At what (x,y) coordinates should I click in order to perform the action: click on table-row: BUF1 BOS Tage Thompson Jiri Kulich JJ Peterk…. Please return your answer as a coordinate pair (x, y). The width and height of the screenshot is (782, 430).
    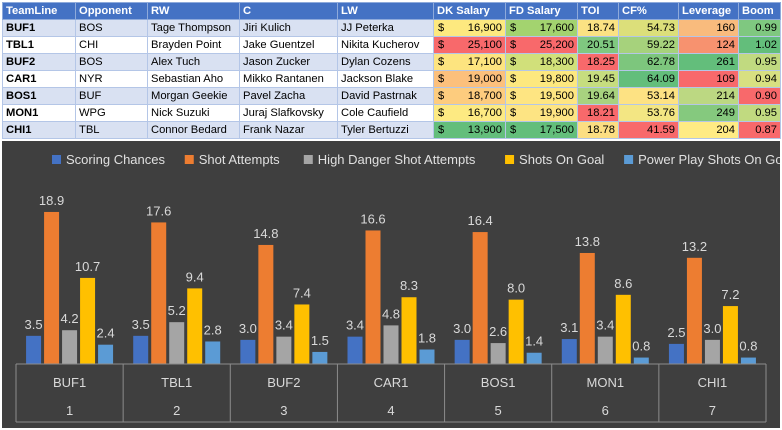
    Looking at the image, I should click on (391, 28).